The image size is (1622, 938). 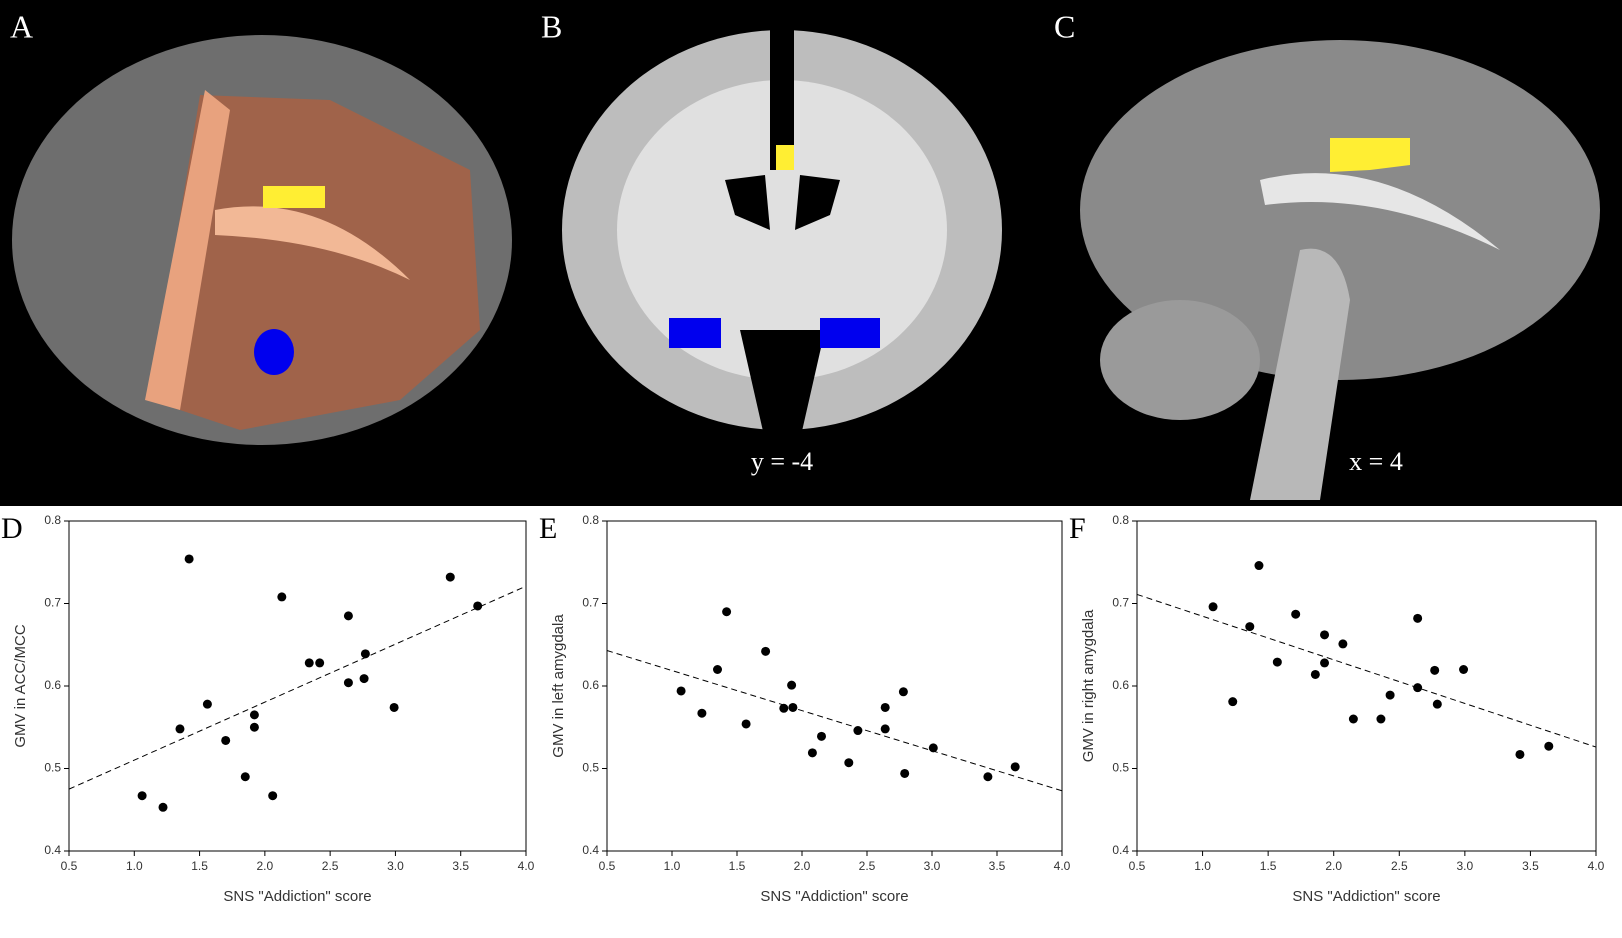 What do you see at coordinates (548, 528) in the screenshot?
I see `panel-label: E` at bounding box center [548, 528].